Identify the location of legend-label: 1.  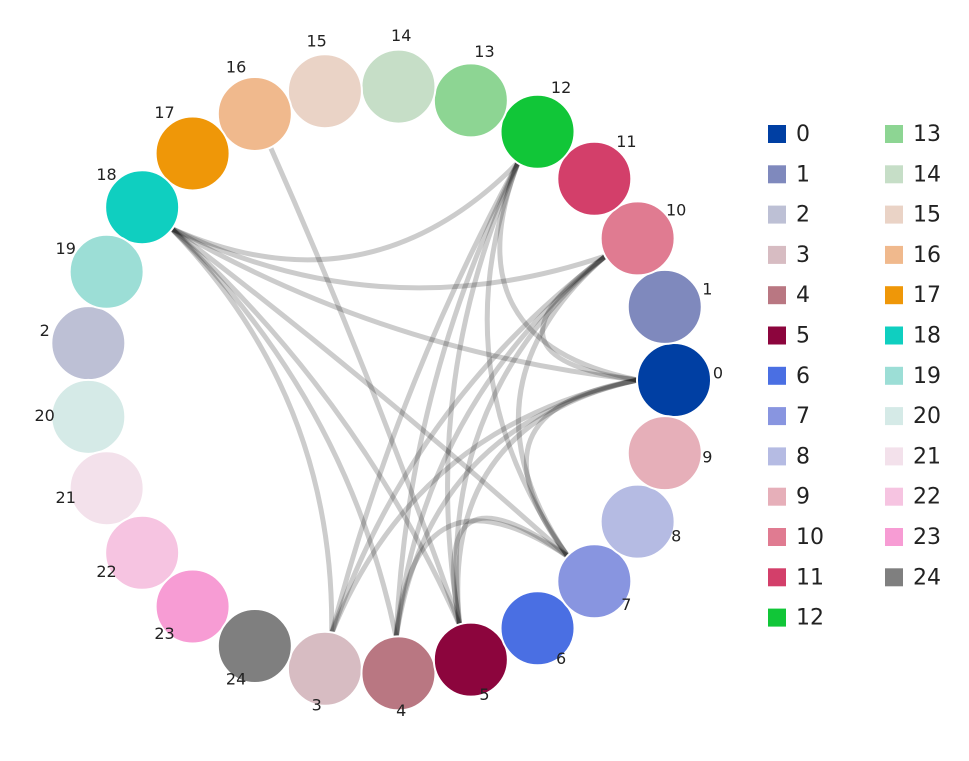
(803, 174).